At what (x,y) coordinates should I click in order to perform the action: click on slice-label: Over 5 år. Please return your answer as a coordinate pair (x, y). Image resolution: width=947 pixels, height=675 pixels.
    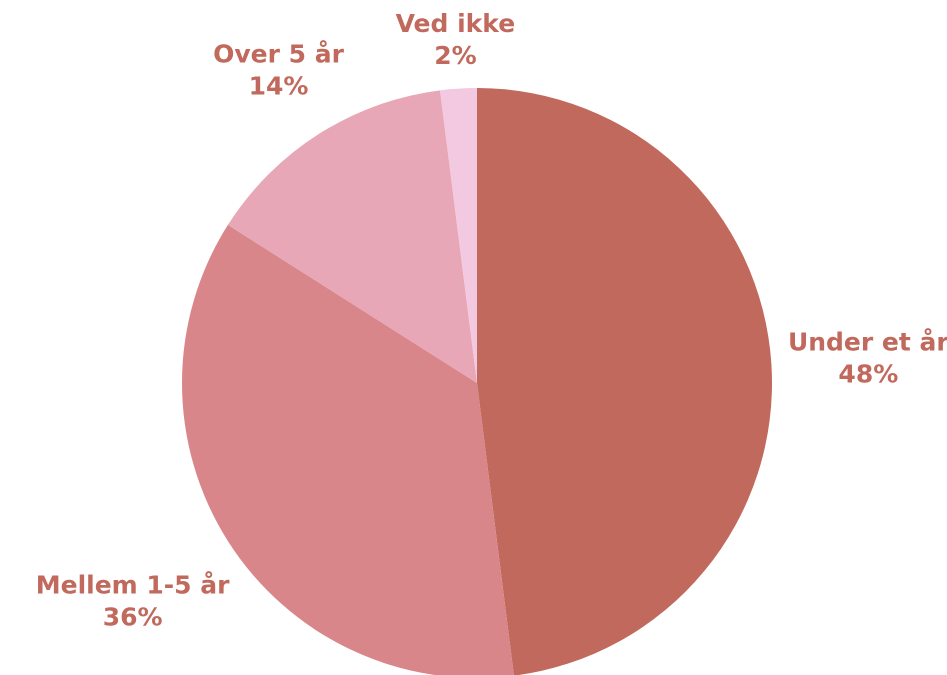
    Looking at the image, I should click on (279, 53).